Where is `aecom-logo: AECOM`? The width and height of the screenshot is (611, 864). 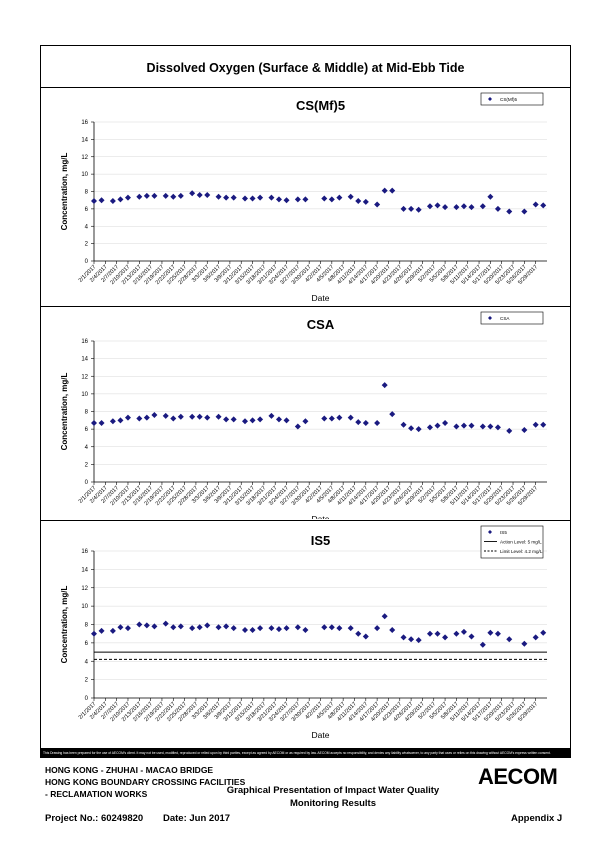
aecom-logo: AECOM is located at coordinates (518, 776).